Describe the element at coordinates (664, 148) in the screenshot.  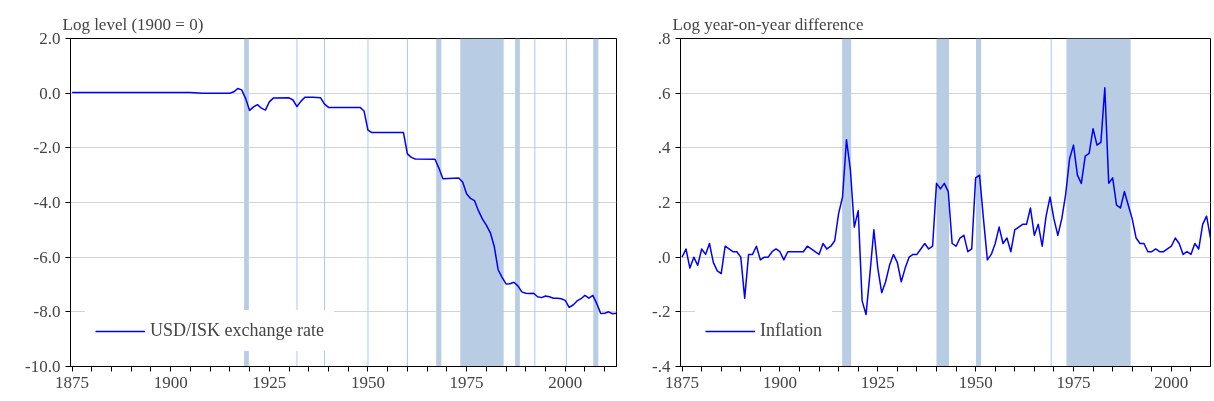
I see `y-tick-label: .4` at that location.